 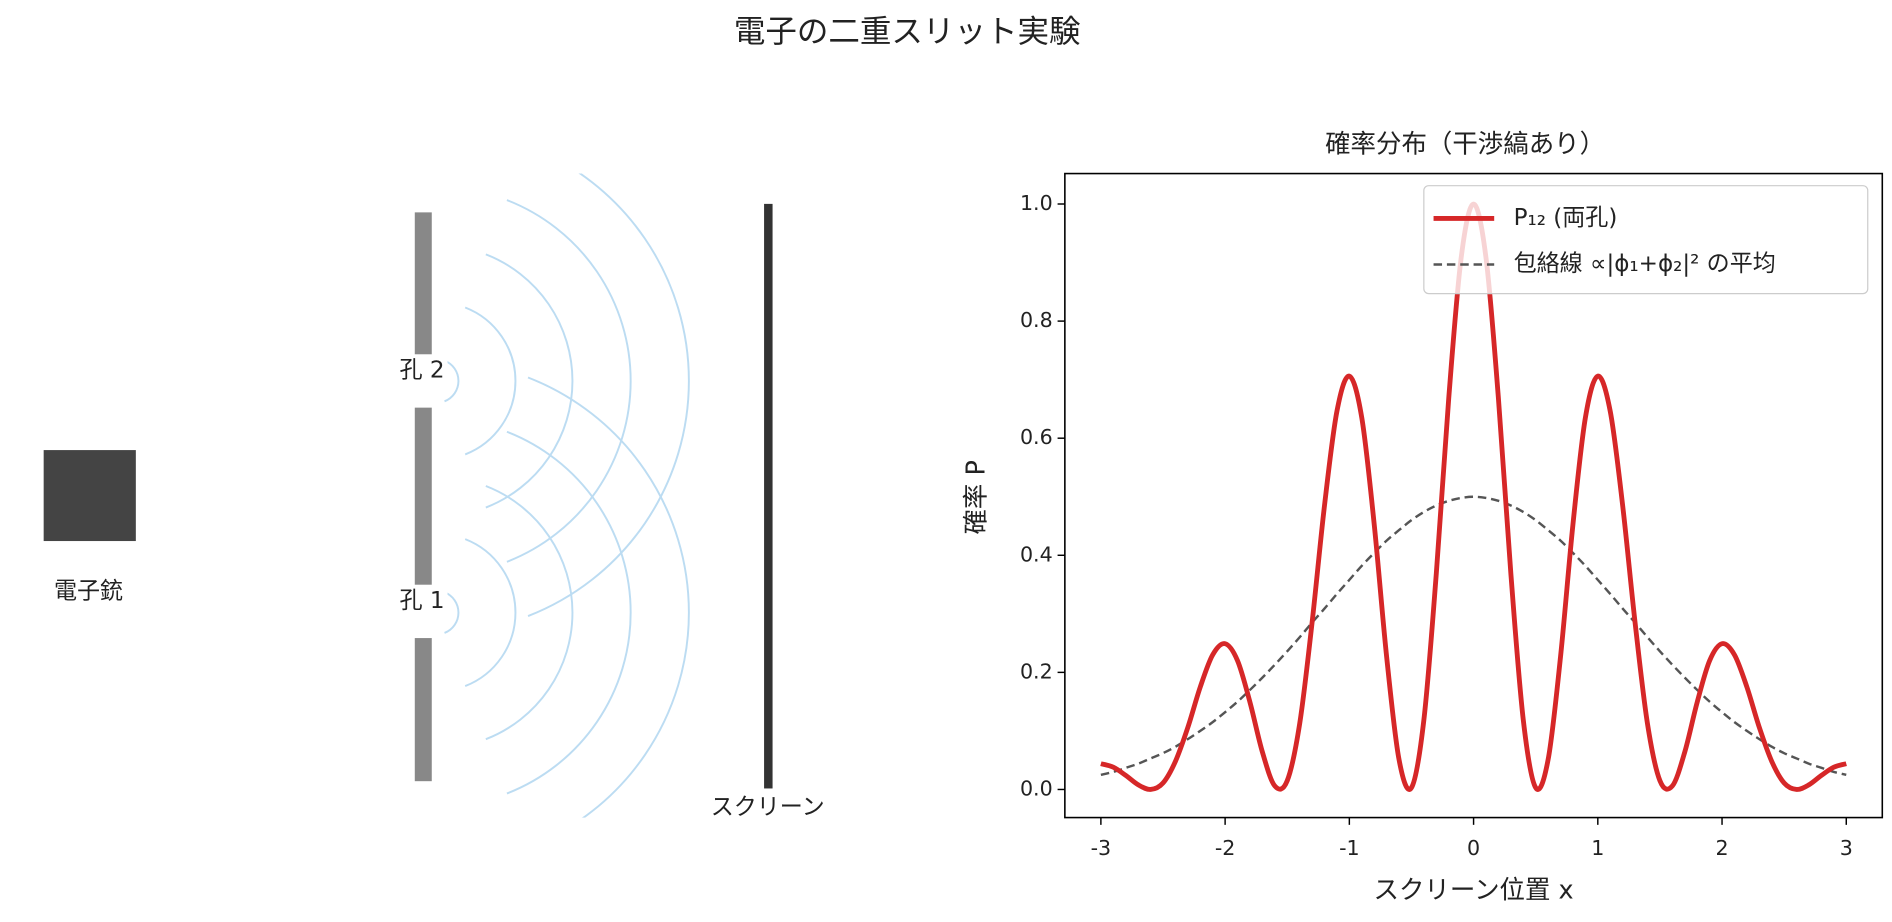 What do you see at coordinates (1474, 891) in the screenshot?
I see `x-axis-label: スクリーン位置 x` at bounding box center [1474, 891].